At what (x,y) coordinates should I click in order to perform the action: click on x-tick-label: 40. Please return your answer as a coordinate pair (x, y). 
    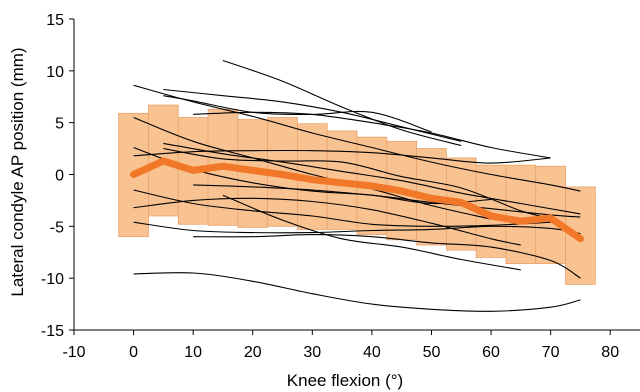
    Looking at the image, I should click on (372, 352).